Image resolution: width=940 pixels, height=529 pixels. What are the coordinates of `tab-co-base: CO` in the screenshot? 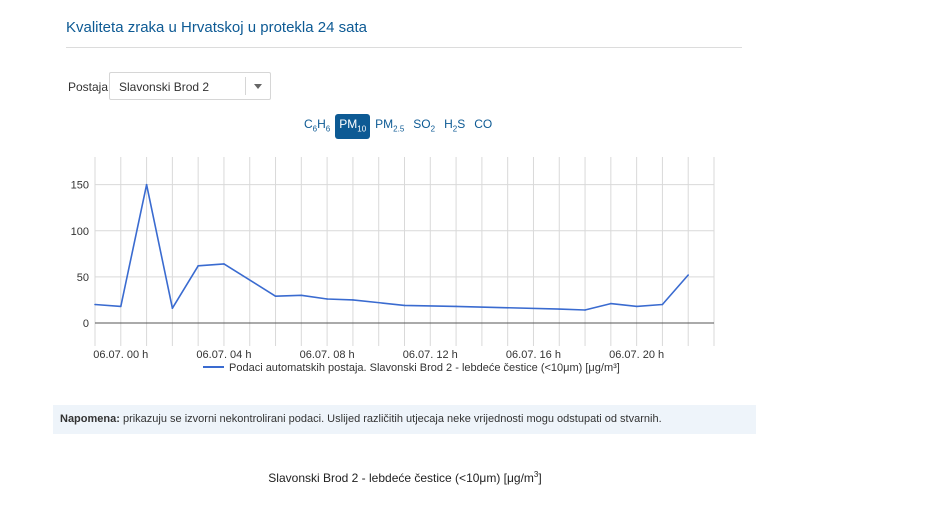 It's located at (483, 124).